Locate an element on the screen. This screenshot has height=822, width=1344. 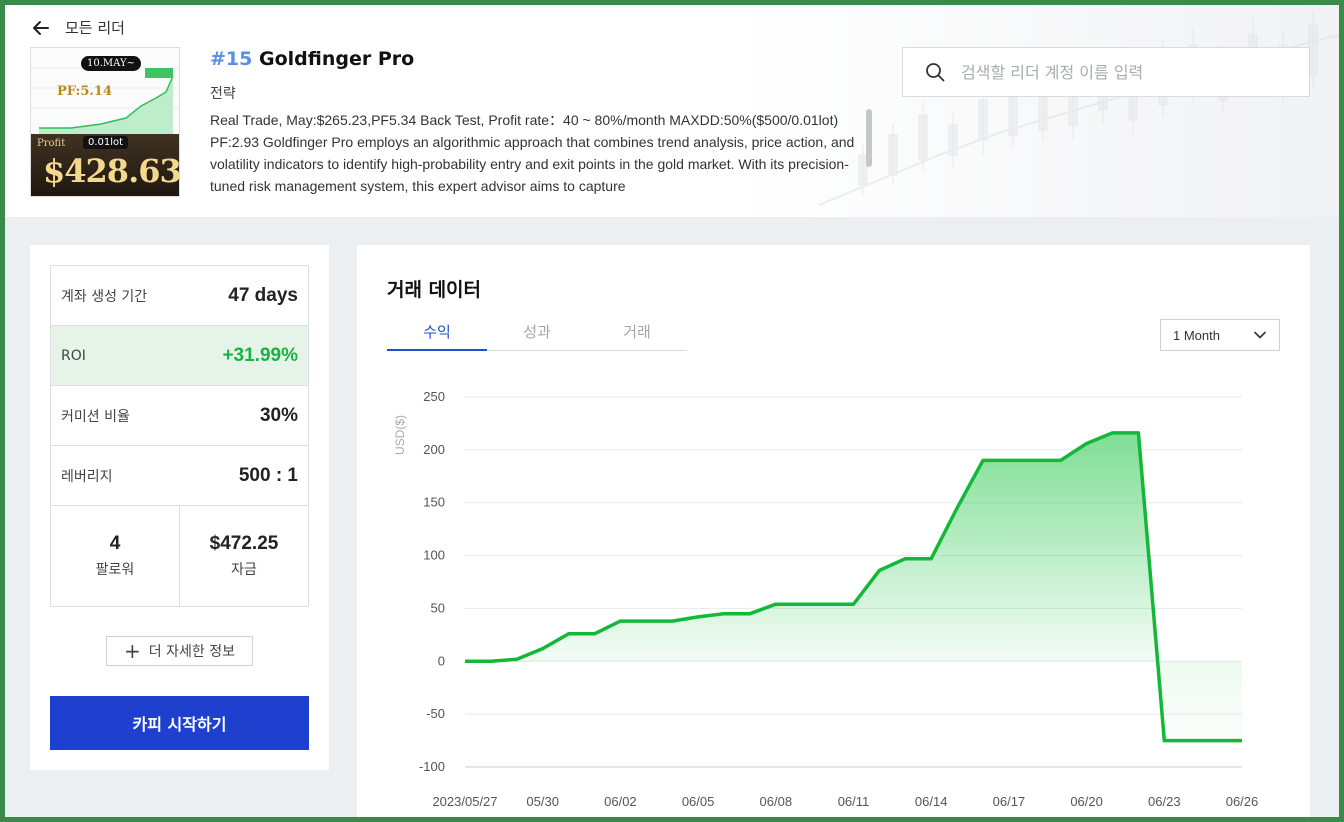
x-tick-label: 06/05 is located at coordinates (698, 801).